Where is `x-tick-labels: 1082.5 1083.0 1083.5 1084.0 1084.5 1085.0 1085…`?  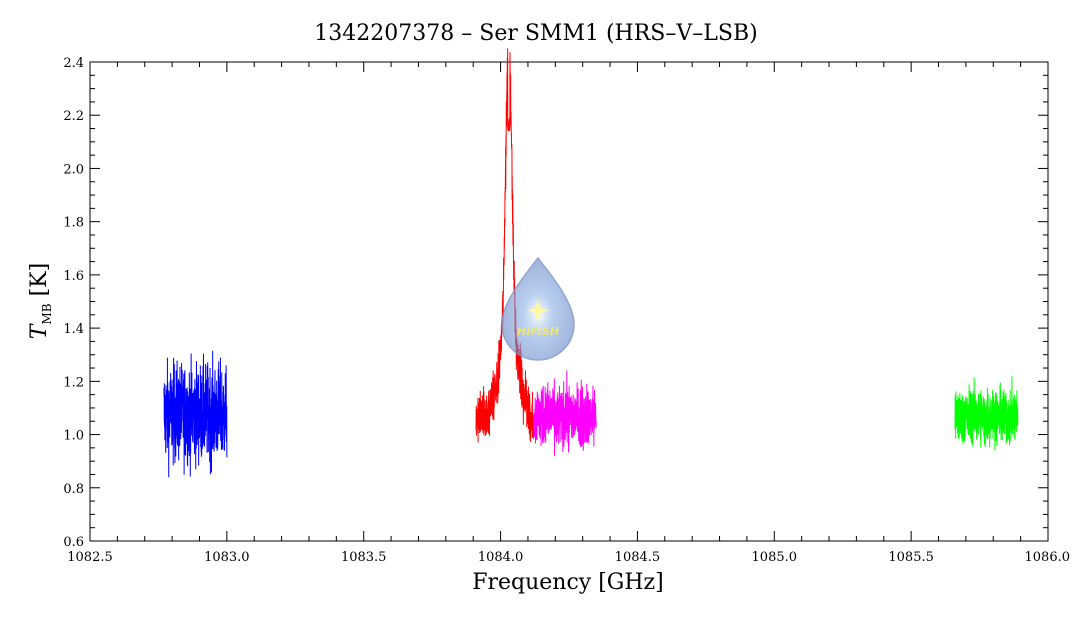 x-tick-labels: 1082.5 1083.0 1083.5 1084.0 1084.5 1085.0 1085… is located at coordinates (568, 557).